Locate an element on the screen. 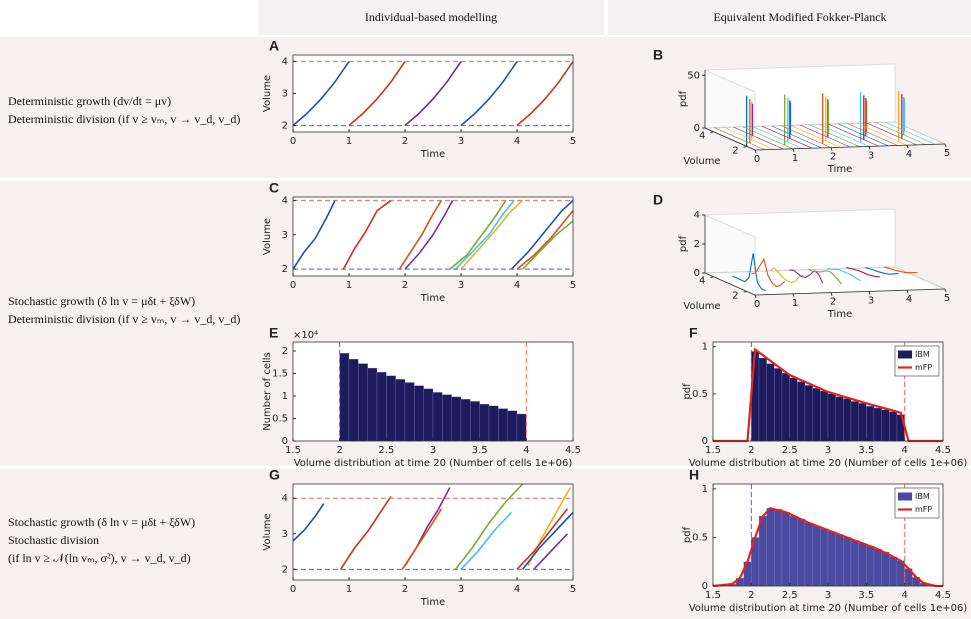 This screenshot has width=971, height=619. x-tick-label: 3.5 is located at coordinates (866, 595).